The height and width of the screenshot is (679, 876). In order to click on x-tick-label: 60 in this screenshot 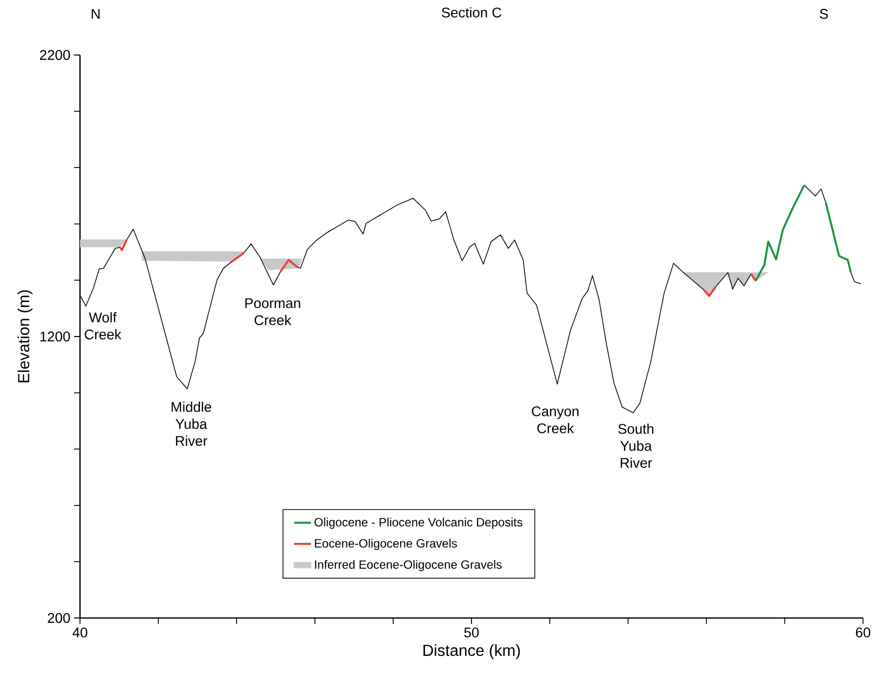, I will do `click(863, 633)`.